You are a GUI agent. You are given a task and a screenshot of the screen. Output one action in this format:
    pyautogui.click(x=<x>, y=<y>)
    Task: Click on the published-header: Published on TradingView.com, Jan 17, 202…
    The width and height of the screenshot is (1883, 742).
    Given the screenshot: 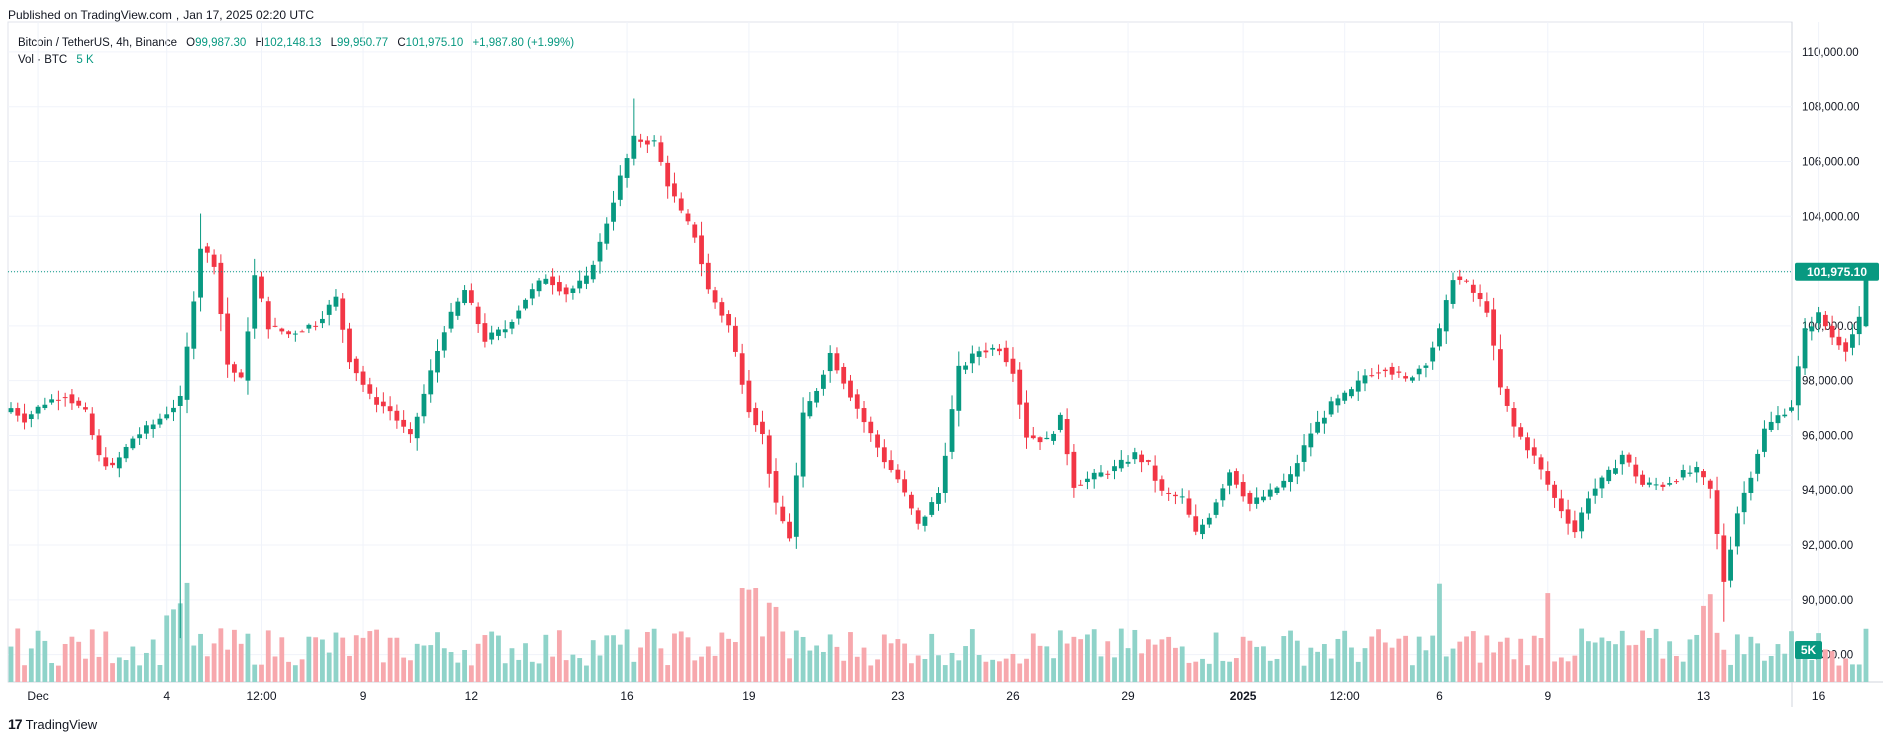 What is the action you would take?
    pyautogui.click(x=161, y=15)
    